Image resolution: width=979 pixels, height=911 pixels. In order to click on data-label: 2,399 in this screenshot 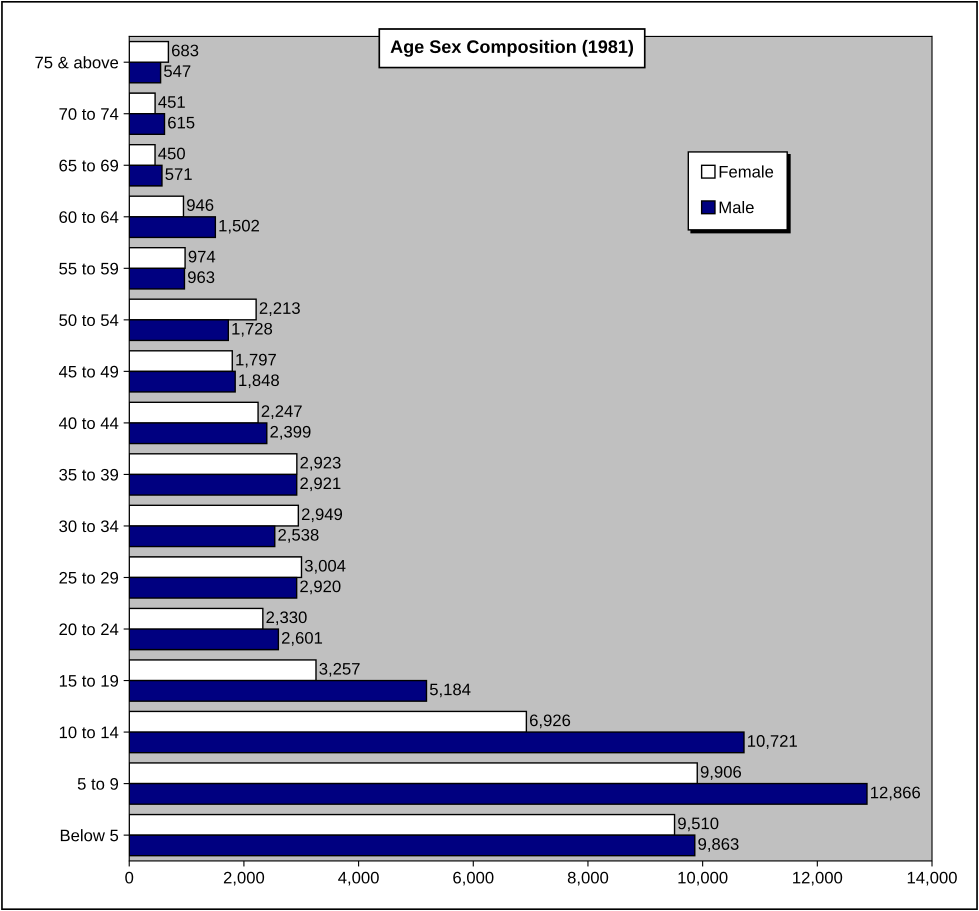, I will do `click(290, 433)`.